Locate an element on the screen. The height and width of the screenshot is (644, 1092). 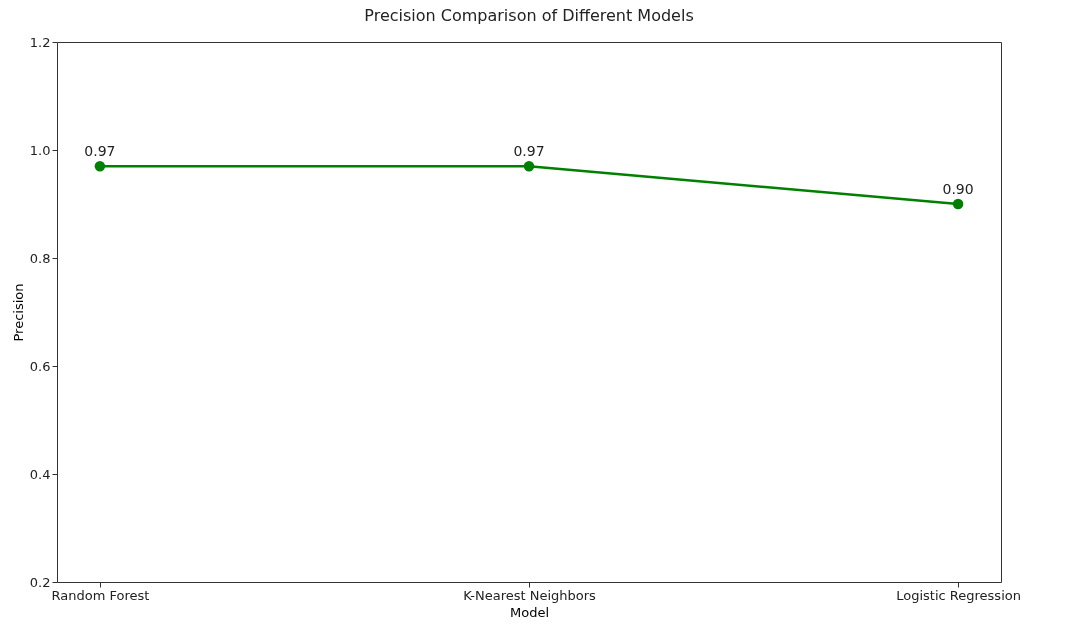
y-tick-label: 0.6 is located at coordinates (40, 366).